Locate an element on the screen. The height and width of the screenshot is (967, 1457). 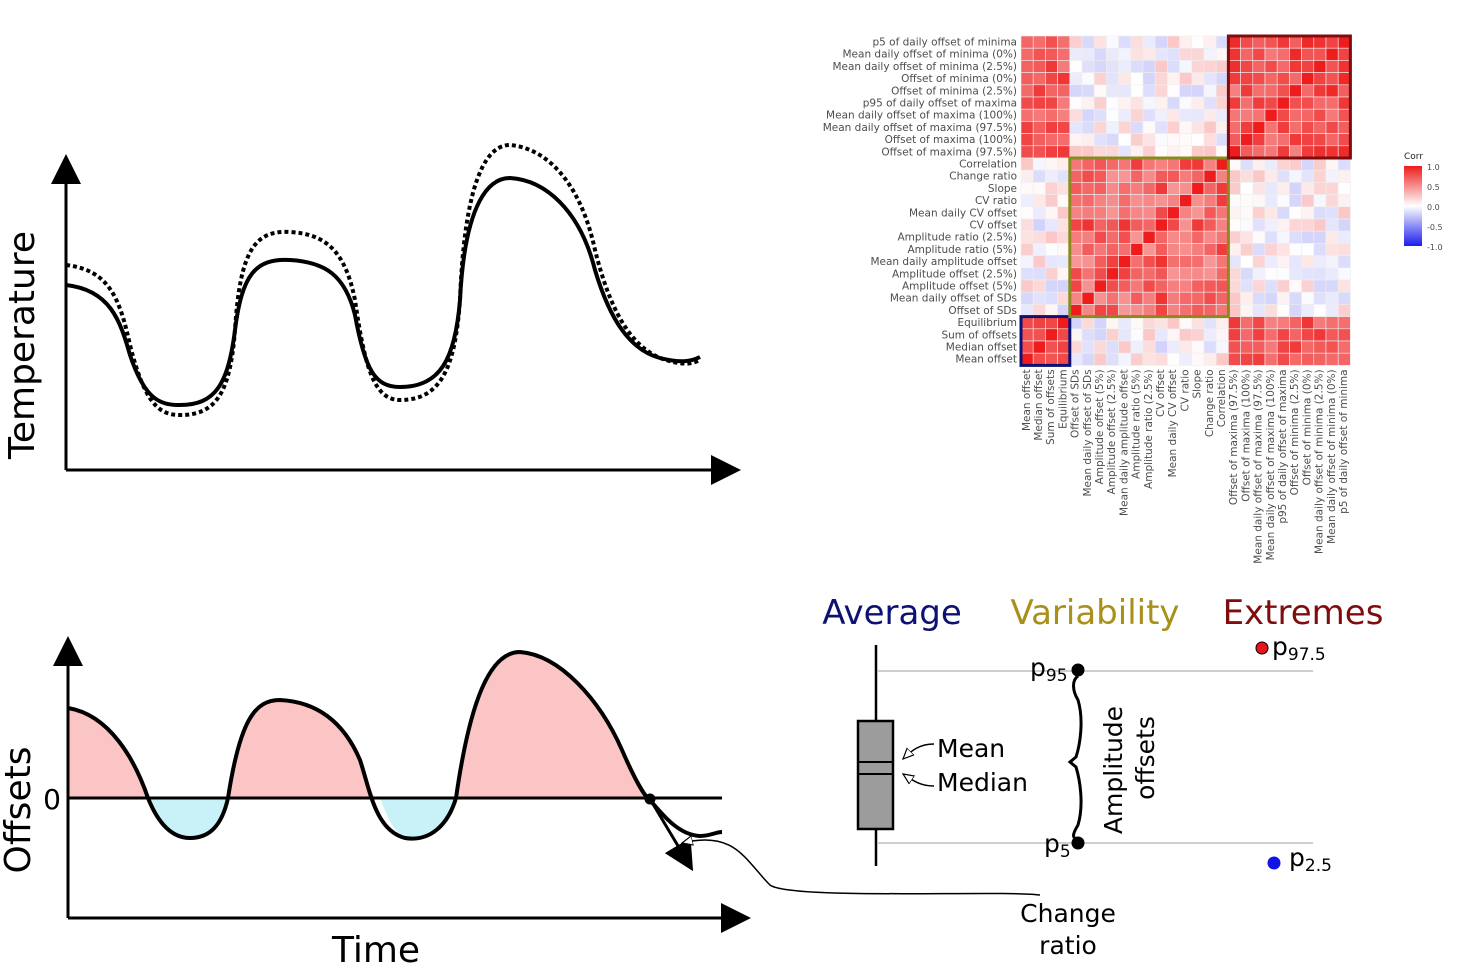
heatmap-row-label: Mean daily offset of minima (2.5%) is located at coordinates (924, 67).